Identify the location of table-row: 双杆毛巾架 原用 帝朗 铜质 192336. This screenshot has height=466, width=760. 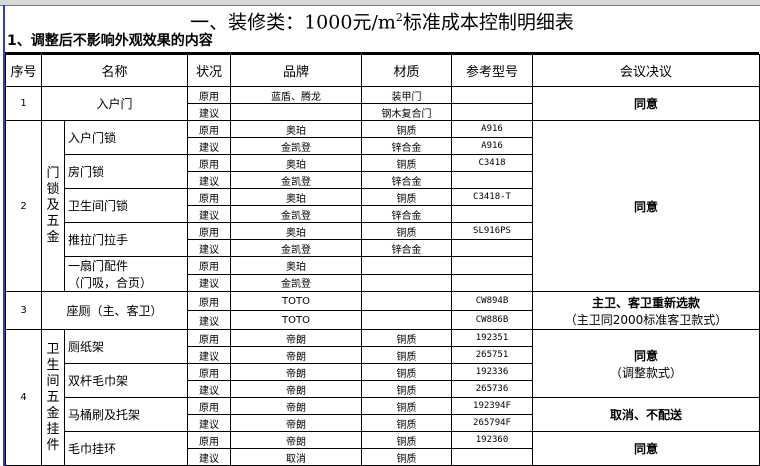
(383, 380).